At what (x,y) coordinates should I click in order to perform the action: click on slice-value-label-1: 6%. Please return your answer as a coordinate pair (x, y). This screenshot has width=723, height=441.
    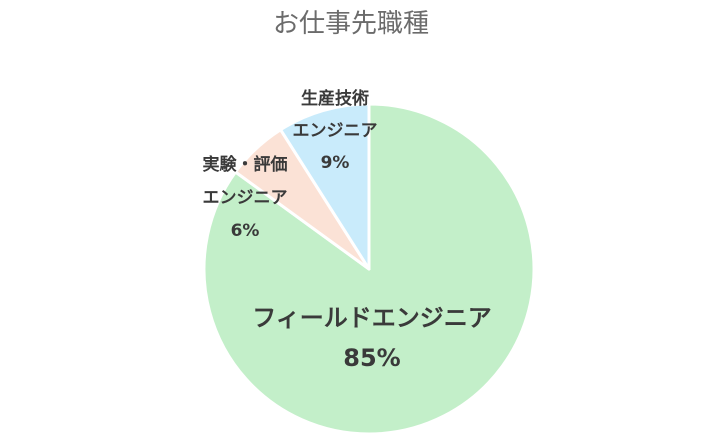
    Looking at the image, I should click on (245, 231).